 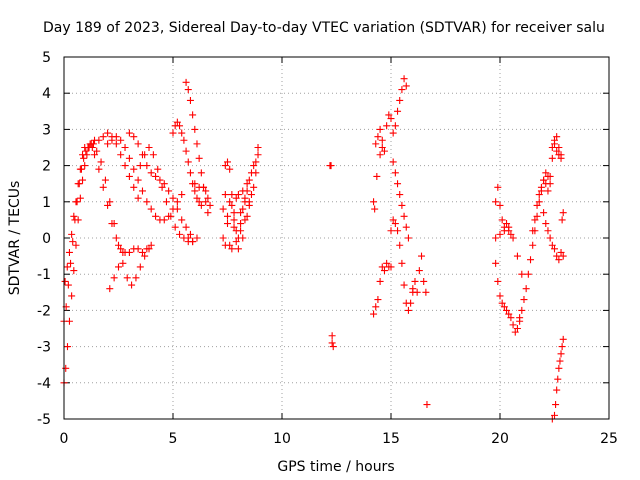 I want to click on x-tick-label: 0, so click(x=64, y=439).